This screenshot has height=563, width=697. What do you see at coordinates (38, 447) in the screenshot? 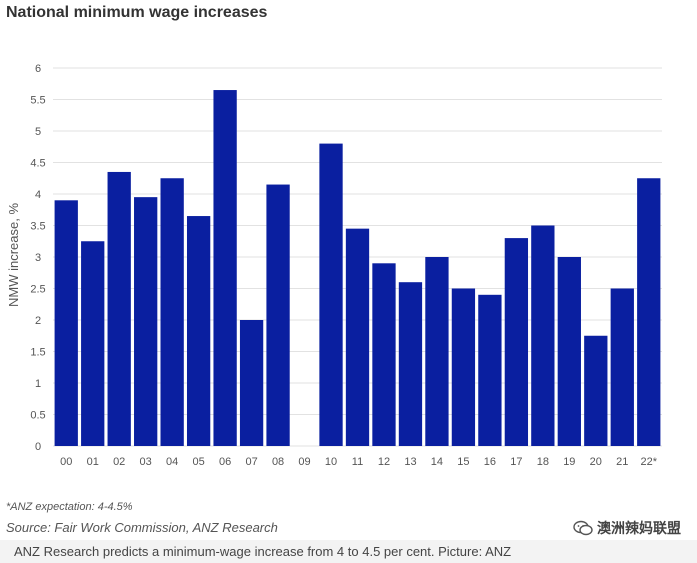
I see `y-tick-label: 0` at bounding box center [38, 447].